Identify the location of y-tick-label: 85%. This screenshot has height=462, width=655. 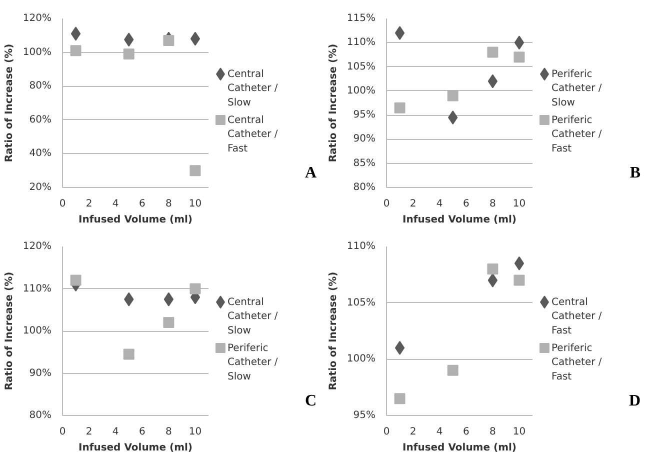
(364, 163).